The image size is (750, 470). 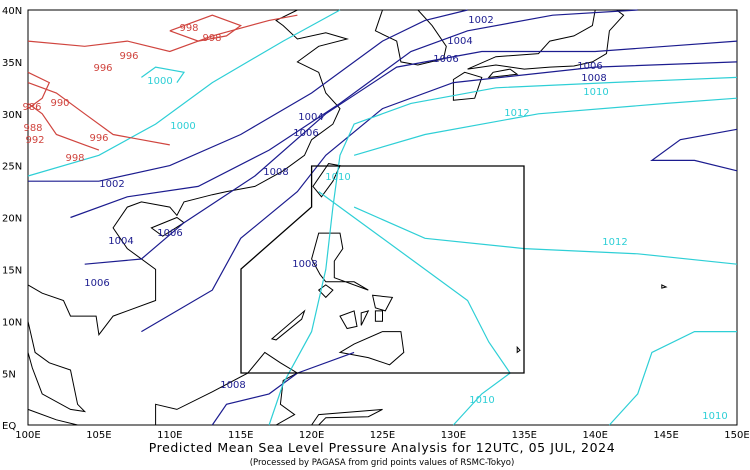 What do you see at coordinates (12, 63) in the screenshot?
I see `lat-label: 35N` at bounding box center [12, 63].